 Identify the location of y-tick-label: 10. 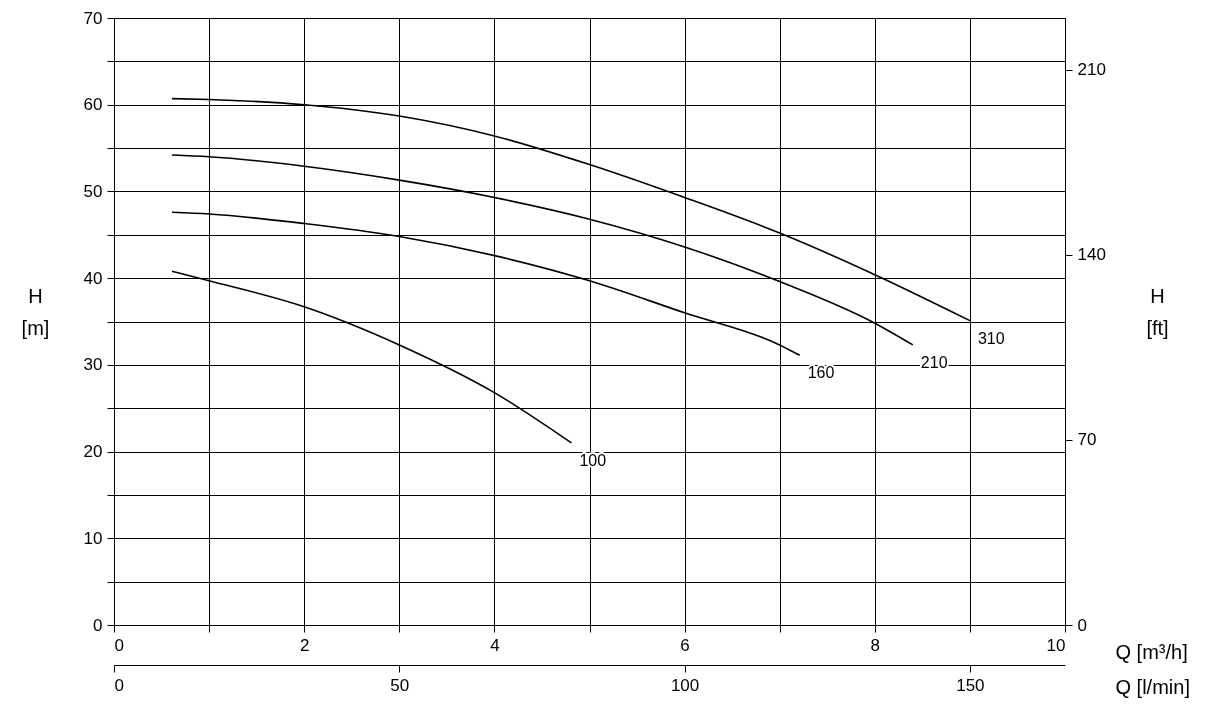
(93, 538).